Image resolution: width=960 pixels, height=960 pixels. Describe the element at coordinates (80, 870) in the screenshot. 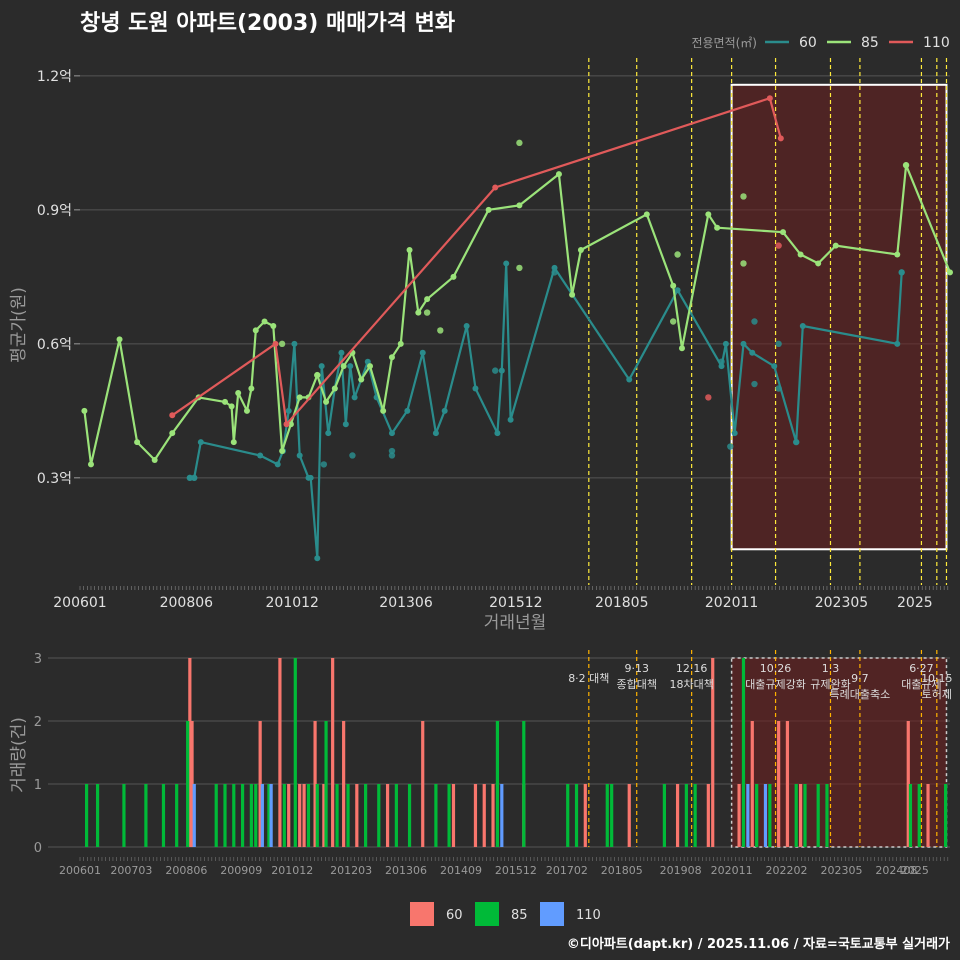

I see `volume-x-tick-label: 200601` at that location.